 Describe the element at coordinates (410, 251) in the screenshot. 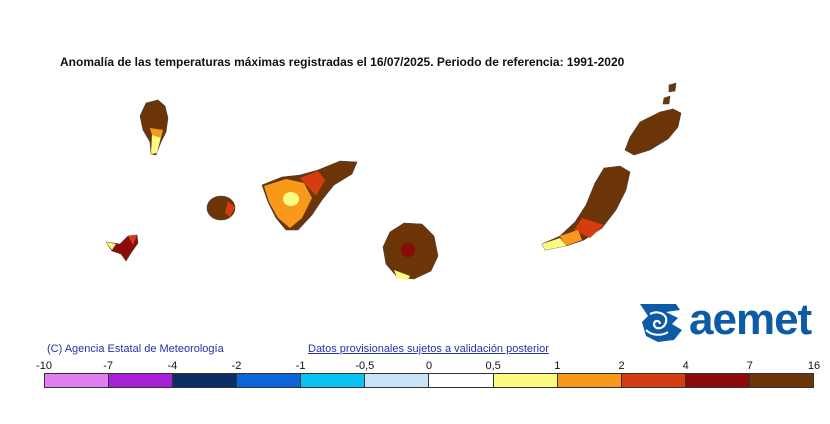

I see `island-gran-canaria` at that location.